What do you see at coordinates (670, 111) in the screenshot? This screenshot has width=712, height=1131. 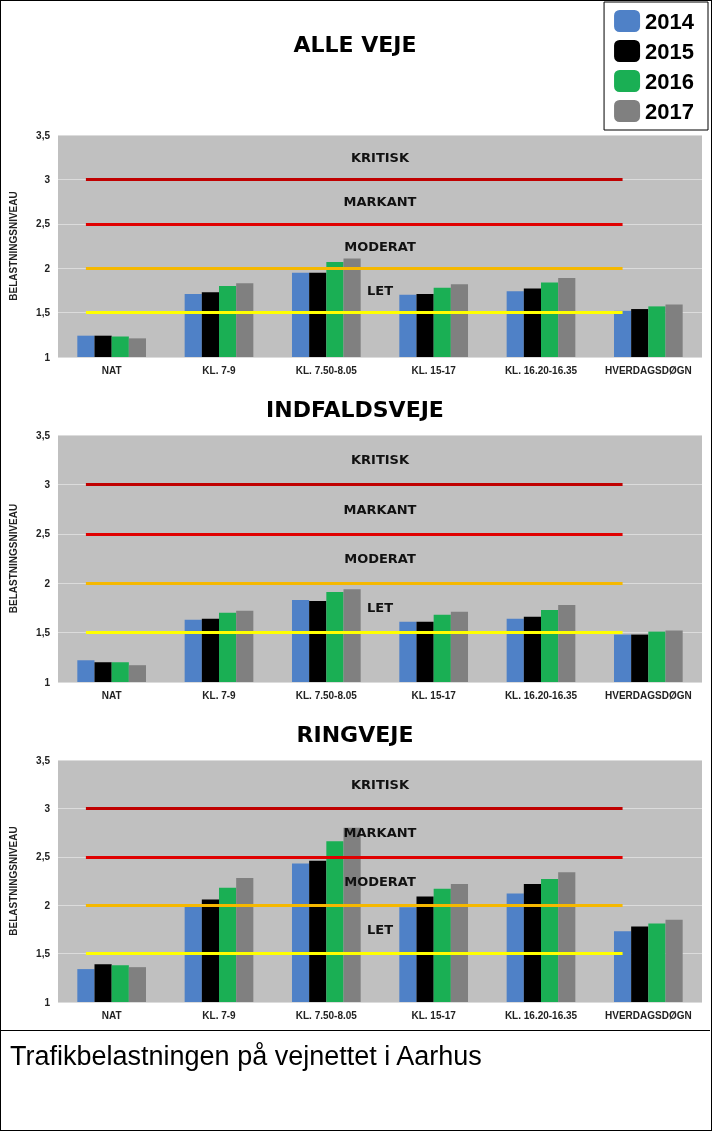 I see `legend-label: 2017` at bounding box center [670, 111].